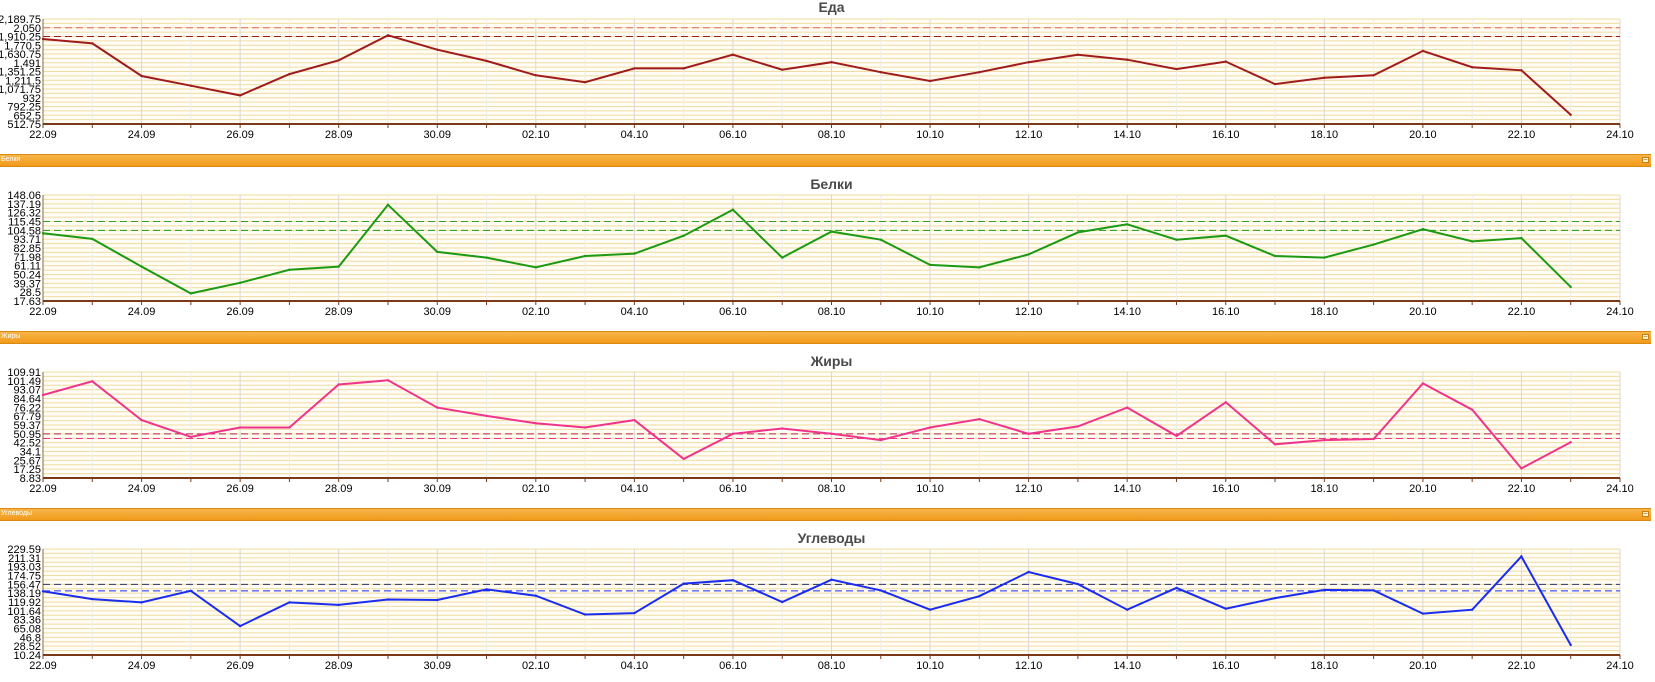 The width and height of the screenshot is (1655, 682). Describe the element at coordinates (831, 184) in the screenshot. I see `chart-title: Белки` at that location.